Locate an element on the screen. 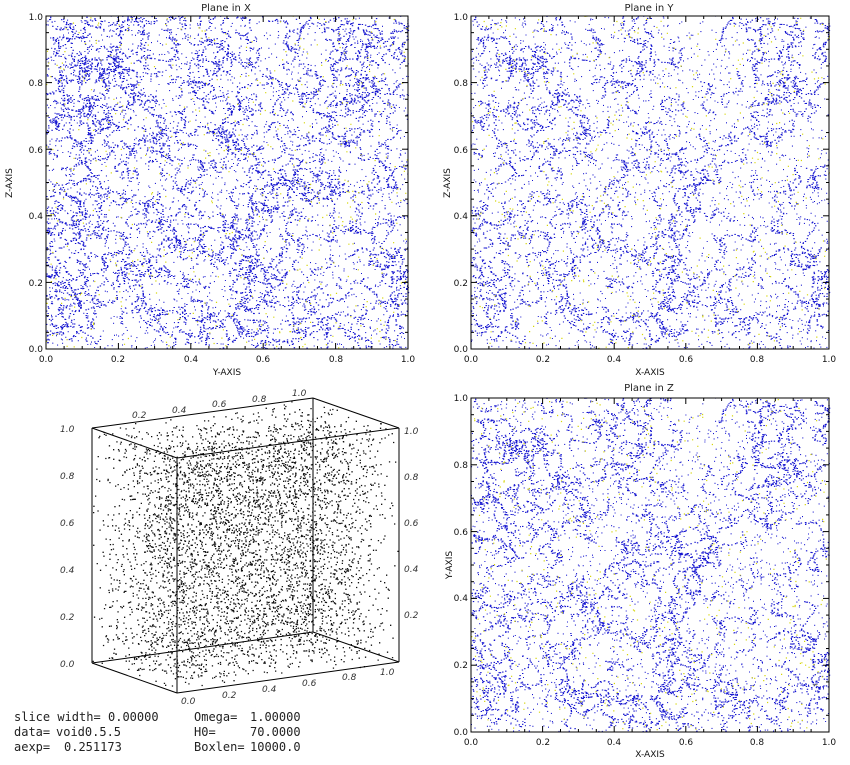 This screenshot has height=765, width=850. info-value: 10000.0 is located at coordinates (275, 747).